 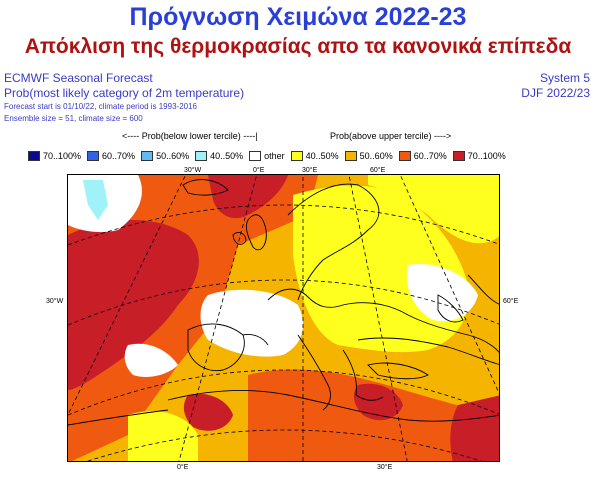 What do you see at coordinates (564, 78) in the screenshot?
I see `header-system: System 5` at bounding box center [564, 78].